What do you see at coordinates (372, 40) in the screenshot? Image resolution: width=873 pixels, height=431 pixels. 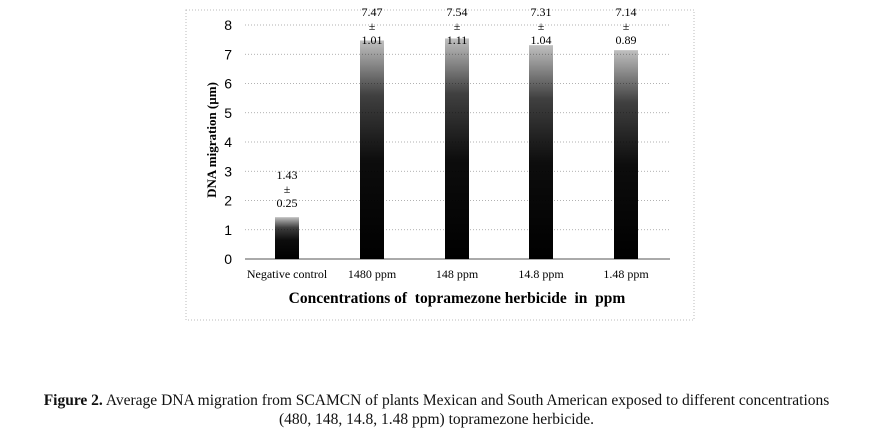 I see `error-label: 1.01` at bounding box center [372, 40].